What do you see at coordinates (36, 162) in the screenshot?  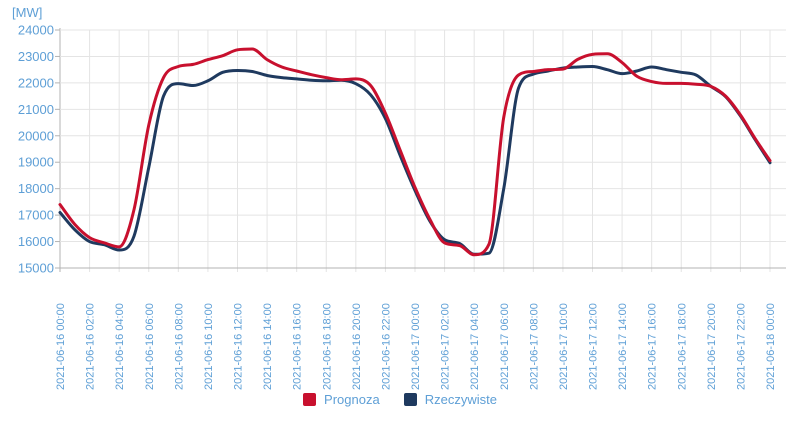 I see `y-tick-label: 19000` at bounding box center [36, 162].